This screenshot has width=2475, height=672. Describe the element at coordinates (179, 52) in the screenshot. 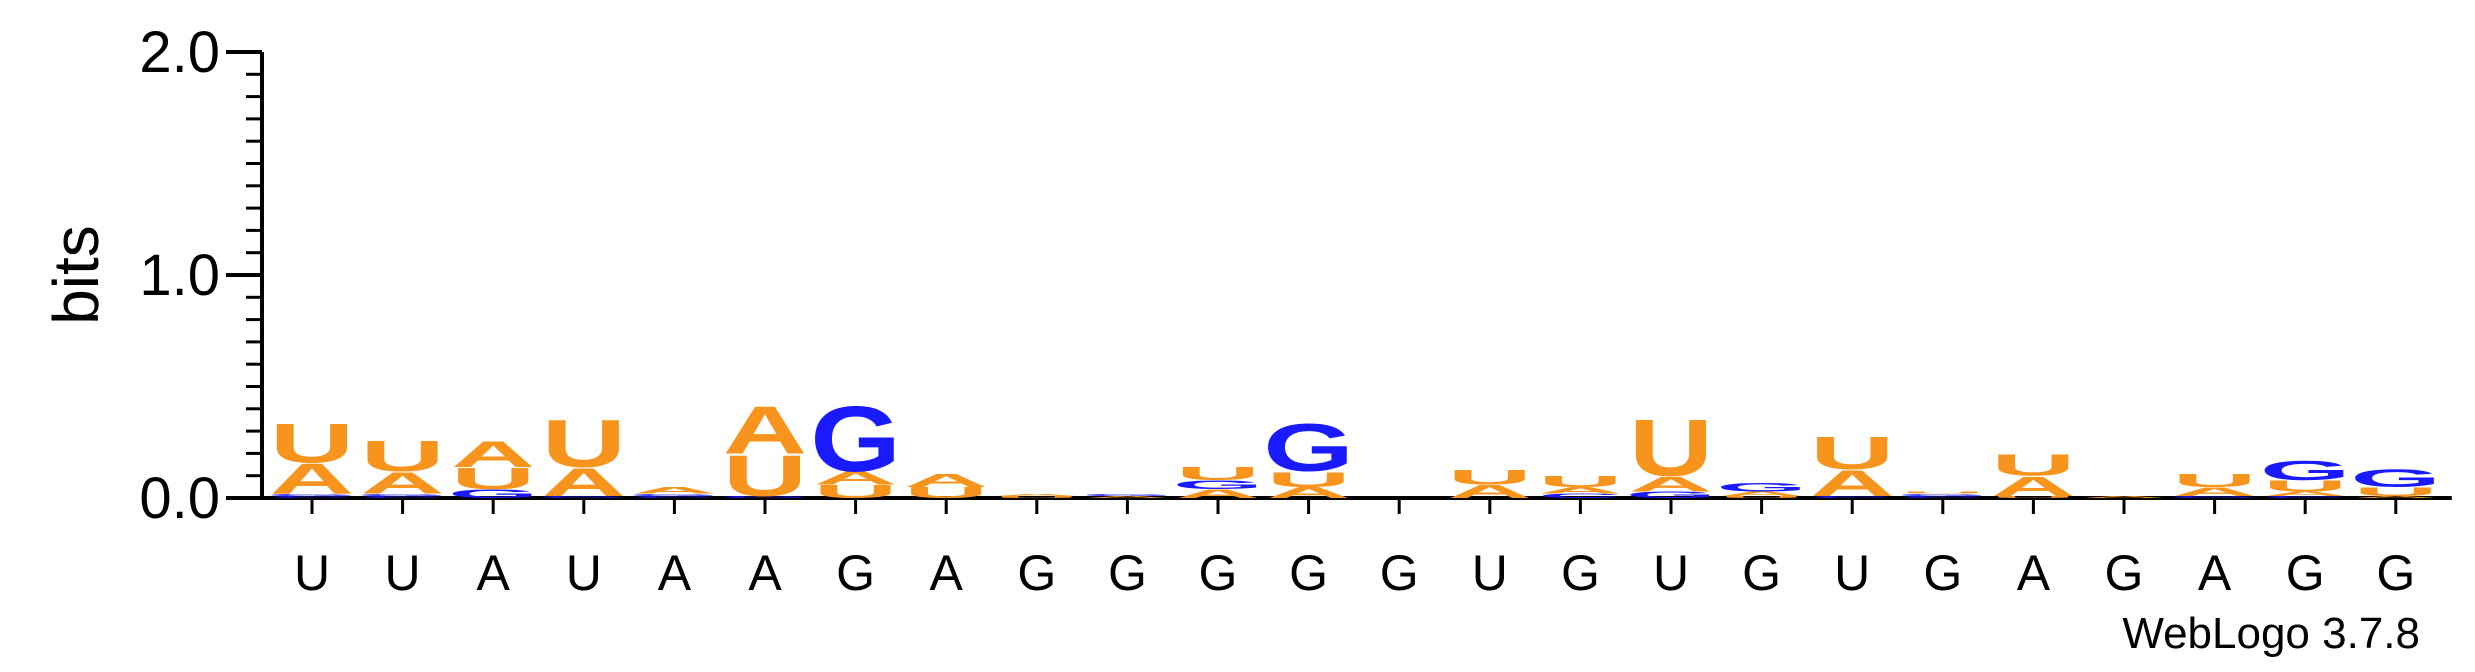

I see `y-tick-label: 2.0` at that location.